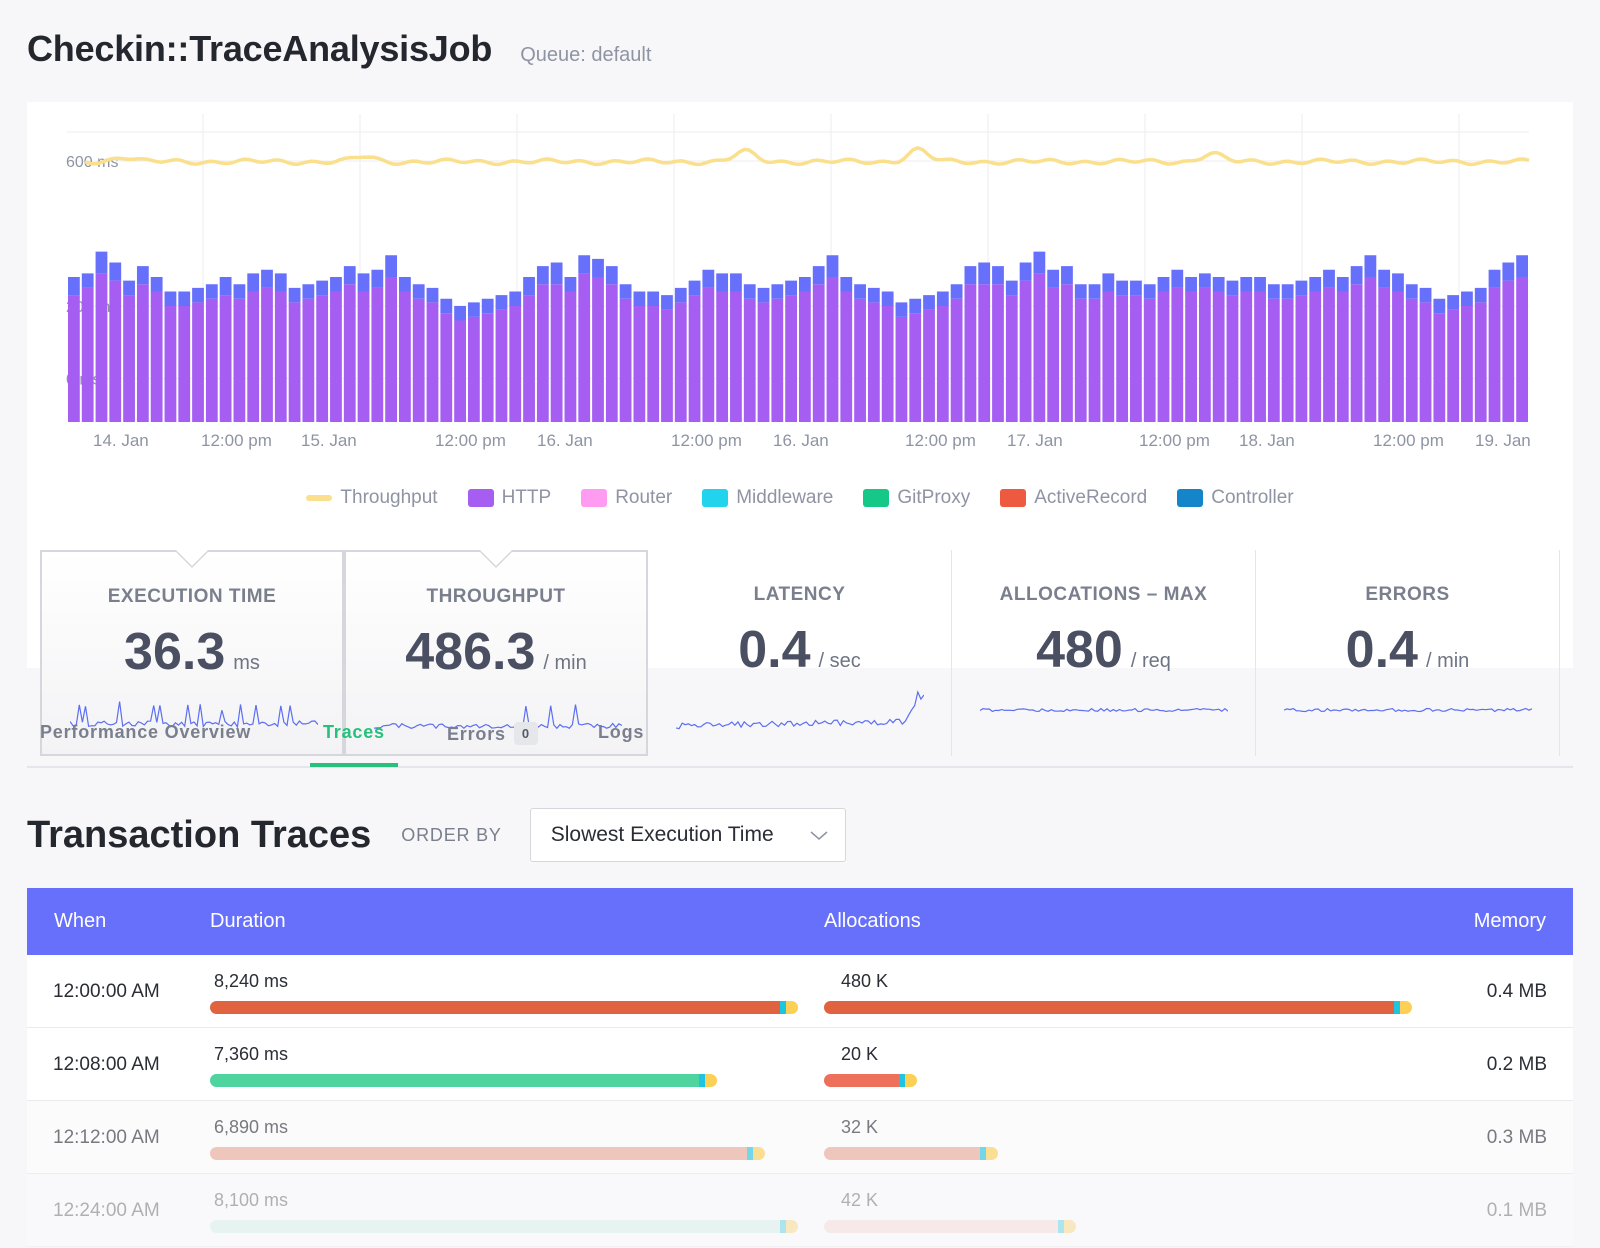  What do you see at coordinates (1509, 921) in the screenshot?
I see `column-header-memory: Memory` at bounding box center [1509, 921].